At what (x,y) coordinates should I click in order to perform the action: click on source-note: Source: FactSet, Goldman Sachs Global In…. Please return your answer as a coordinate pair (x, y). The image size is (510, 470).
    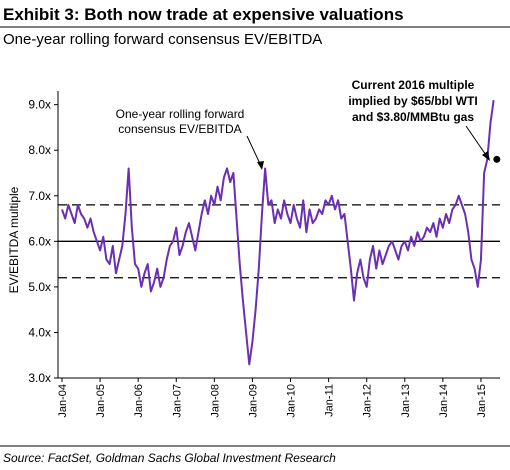
    Looking at the image, I should click on (169, 458).